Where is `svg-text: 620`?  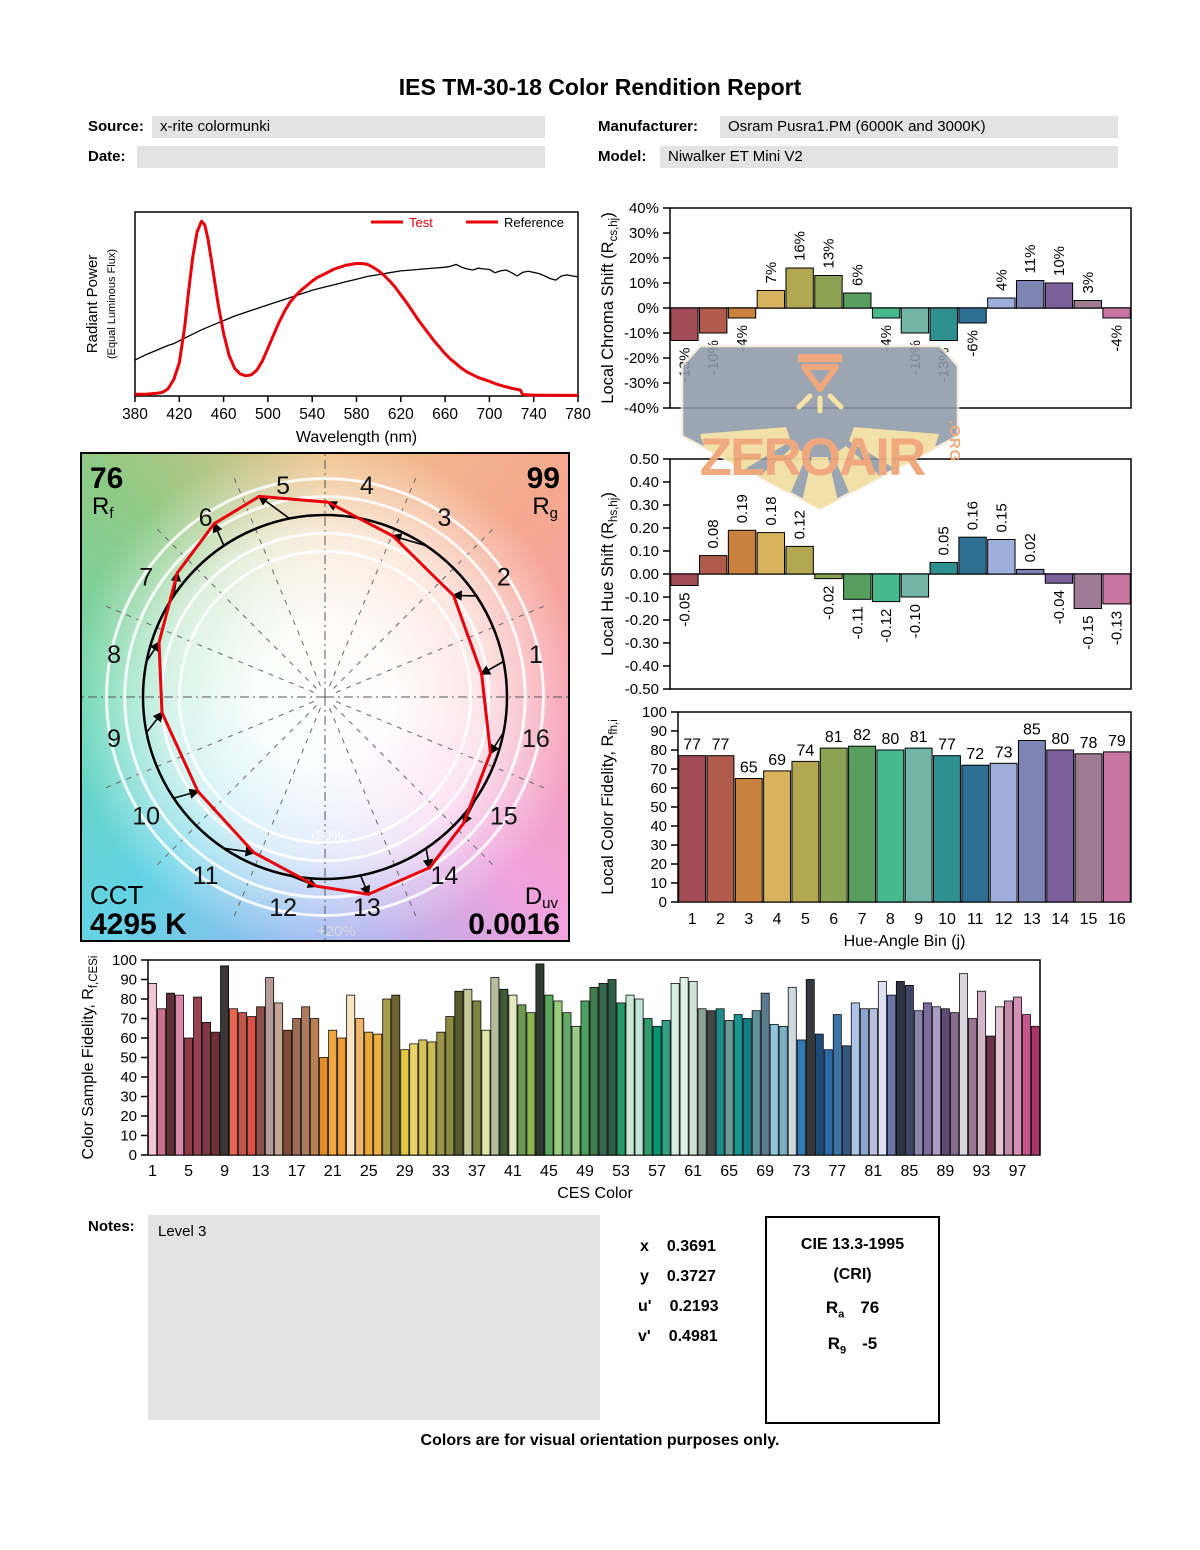 svg-text: 620 is located at coordinates (401, 414).